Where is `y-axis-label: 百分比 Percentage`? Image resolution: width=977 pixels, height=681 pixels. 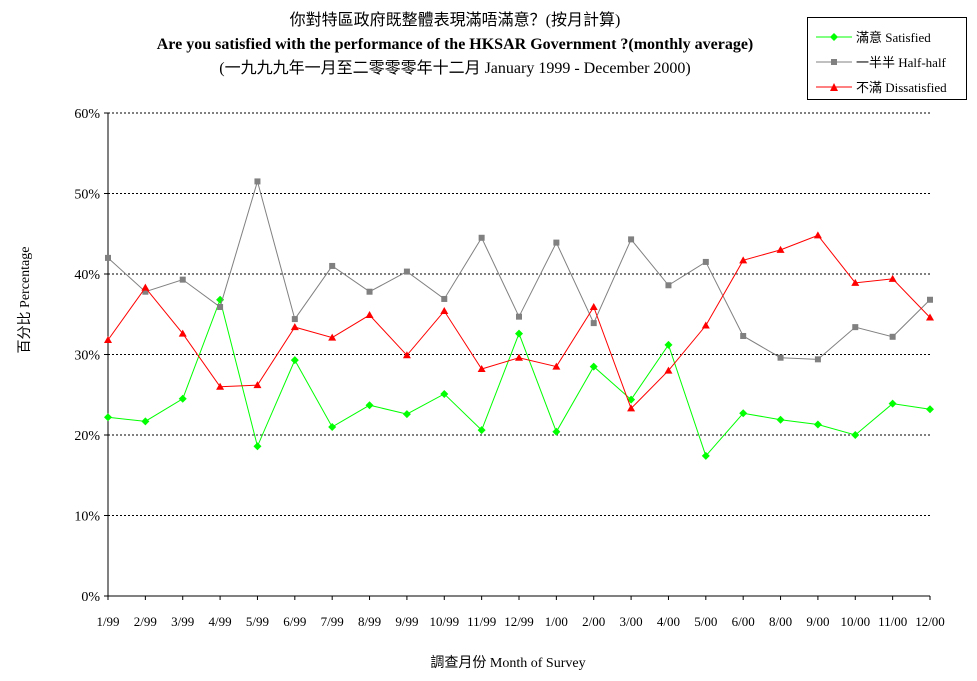
y-axis-label: 百分比 Percentage is located at coordinates (25, 300).